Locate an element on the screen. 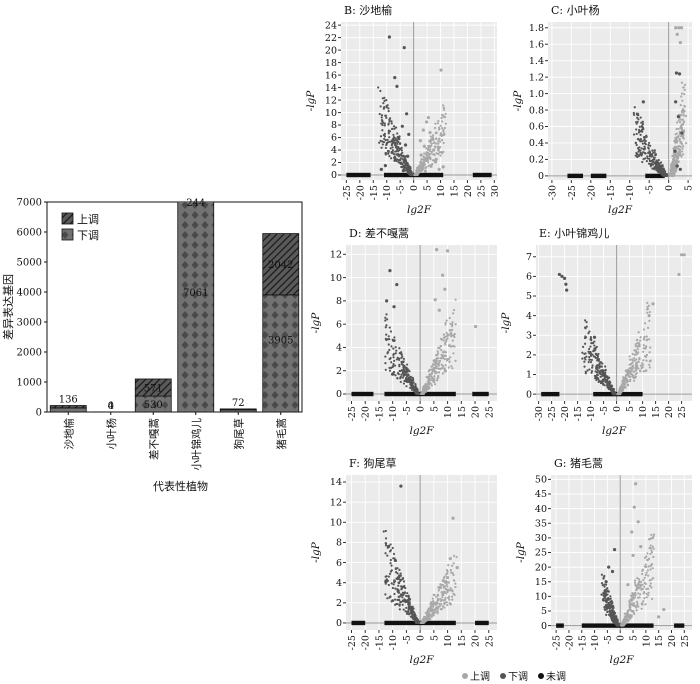 Image resolution: width=700 pixels, height=684 pixels. panel-b-ytick-label-9: 18 is located at coordinates (331, 63).